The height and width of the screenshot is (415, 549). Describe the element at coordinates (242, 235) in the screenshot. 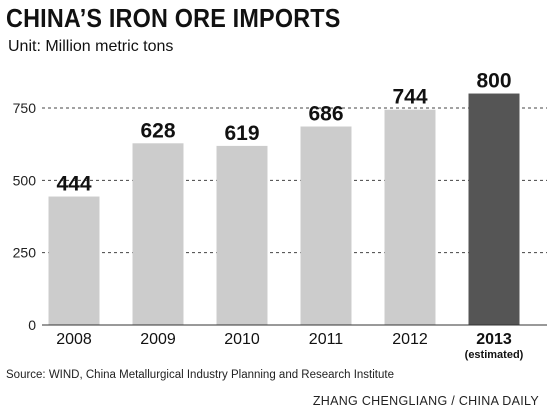

I see `bar-2010` at that location.